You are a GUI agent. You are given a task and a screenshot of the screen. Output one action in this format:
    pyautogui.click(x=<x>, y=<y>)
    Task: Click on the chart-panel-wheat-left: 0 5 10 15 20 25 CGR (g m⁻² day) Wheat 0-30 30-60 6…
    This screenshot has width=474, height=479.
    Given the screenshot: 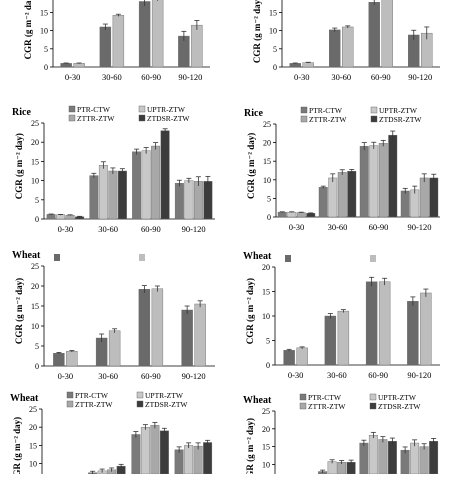 What is the action you would take?
    pyautogui.click(x=113, y=315)
    